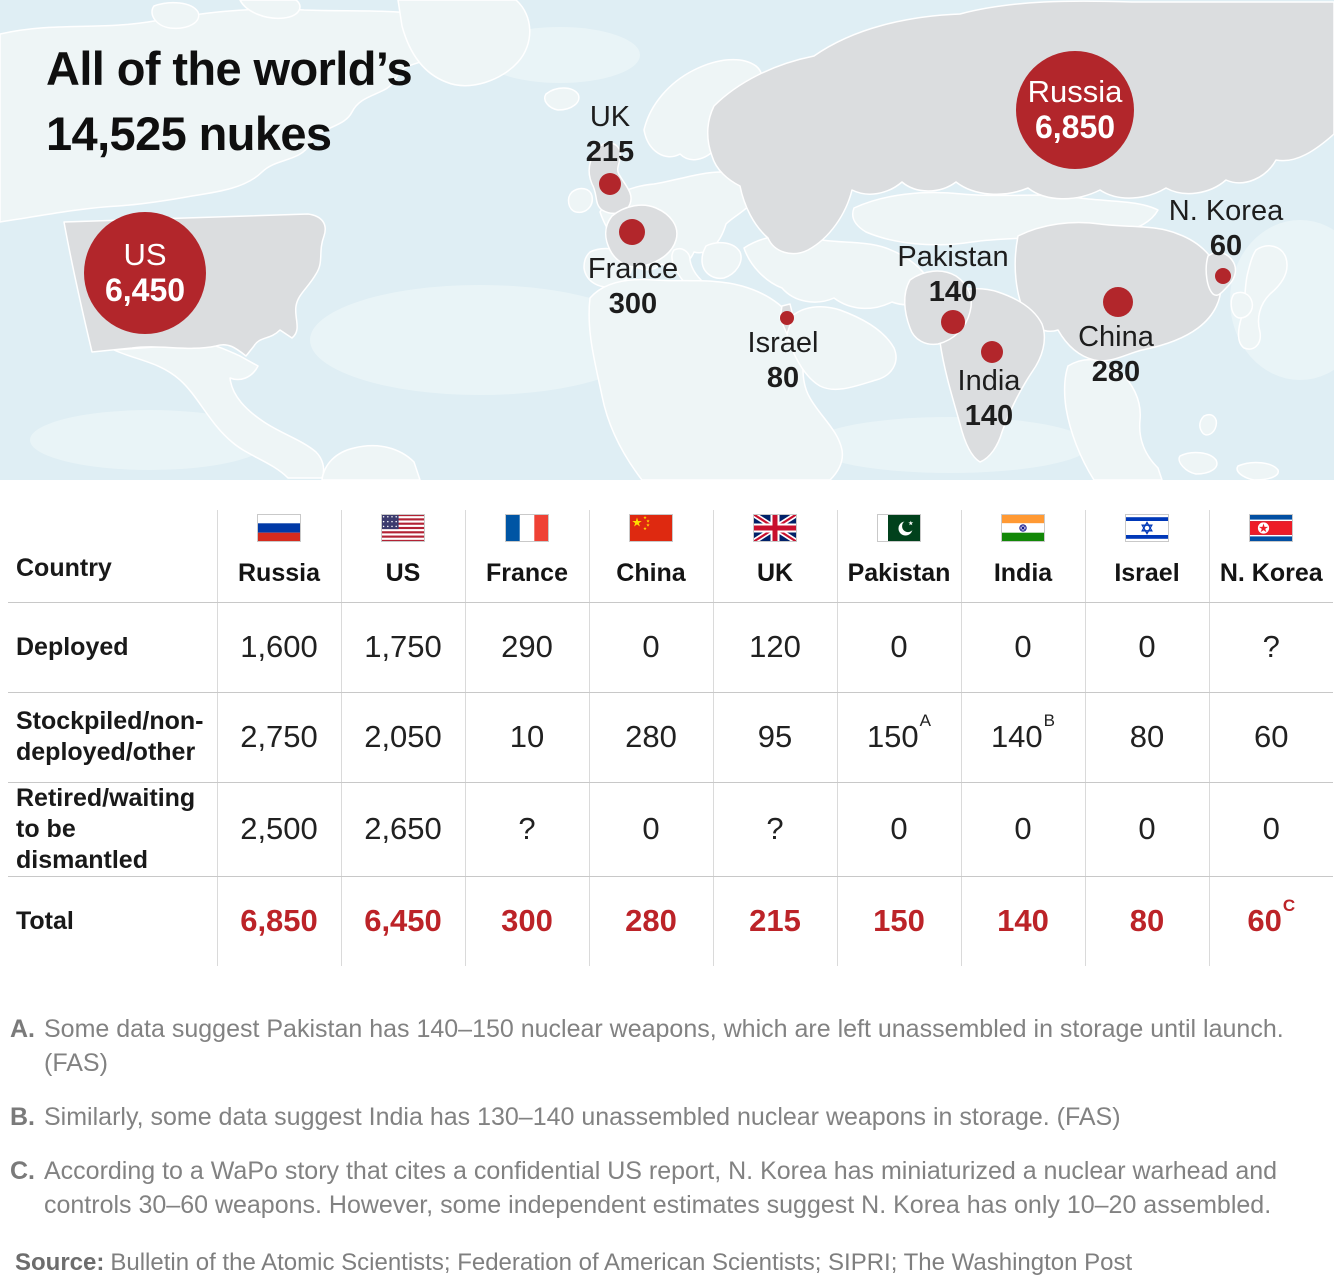 The width and height of the screenshot is (1334, 1278). Describe the element at coordinates (22, 1171) in the screenshot. I see `footnote-label: C.` at that location.